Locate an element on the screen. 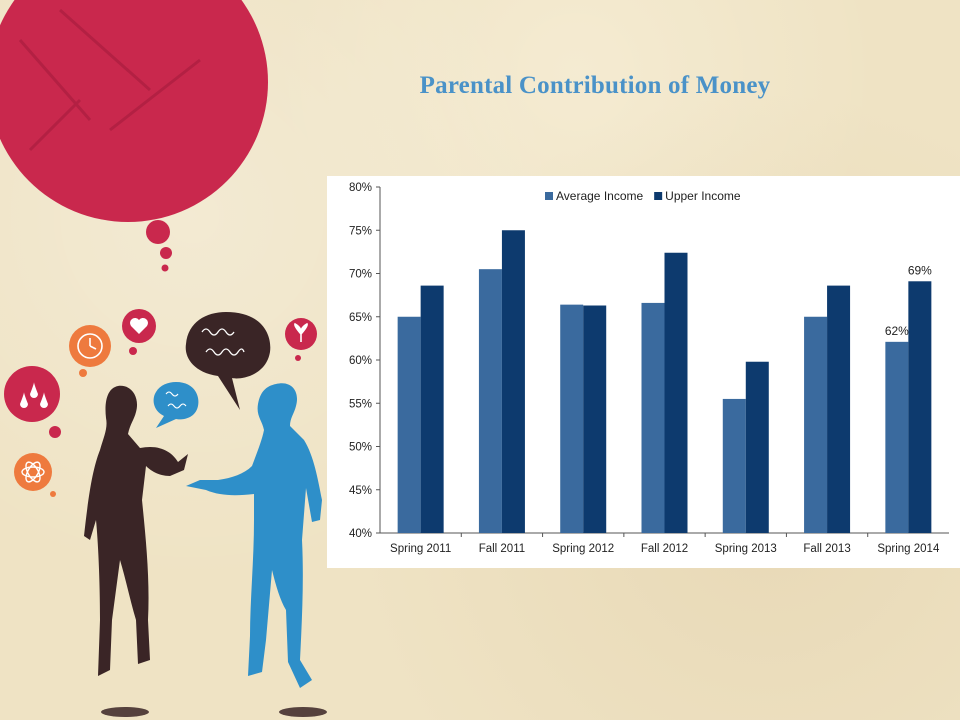 This screenshot has height=720, width=960. x-tick-label: Spring 2012 is located at coordinates (583, 549).